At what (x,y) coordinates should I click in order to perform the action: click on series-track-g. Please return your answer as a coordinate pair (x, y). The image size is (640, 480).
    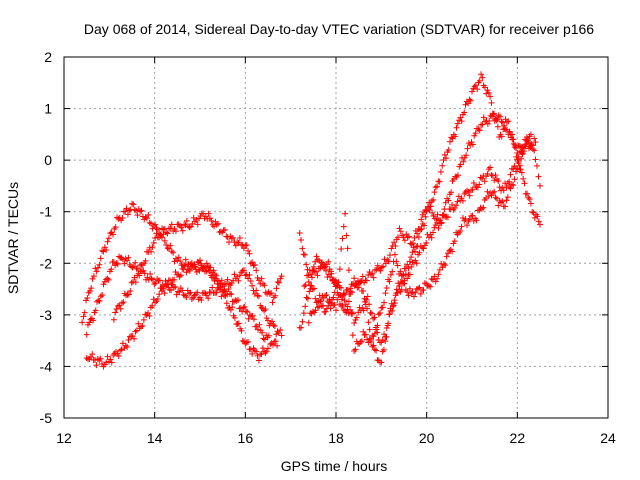
    Looking at the image, I should click on (422, 205).